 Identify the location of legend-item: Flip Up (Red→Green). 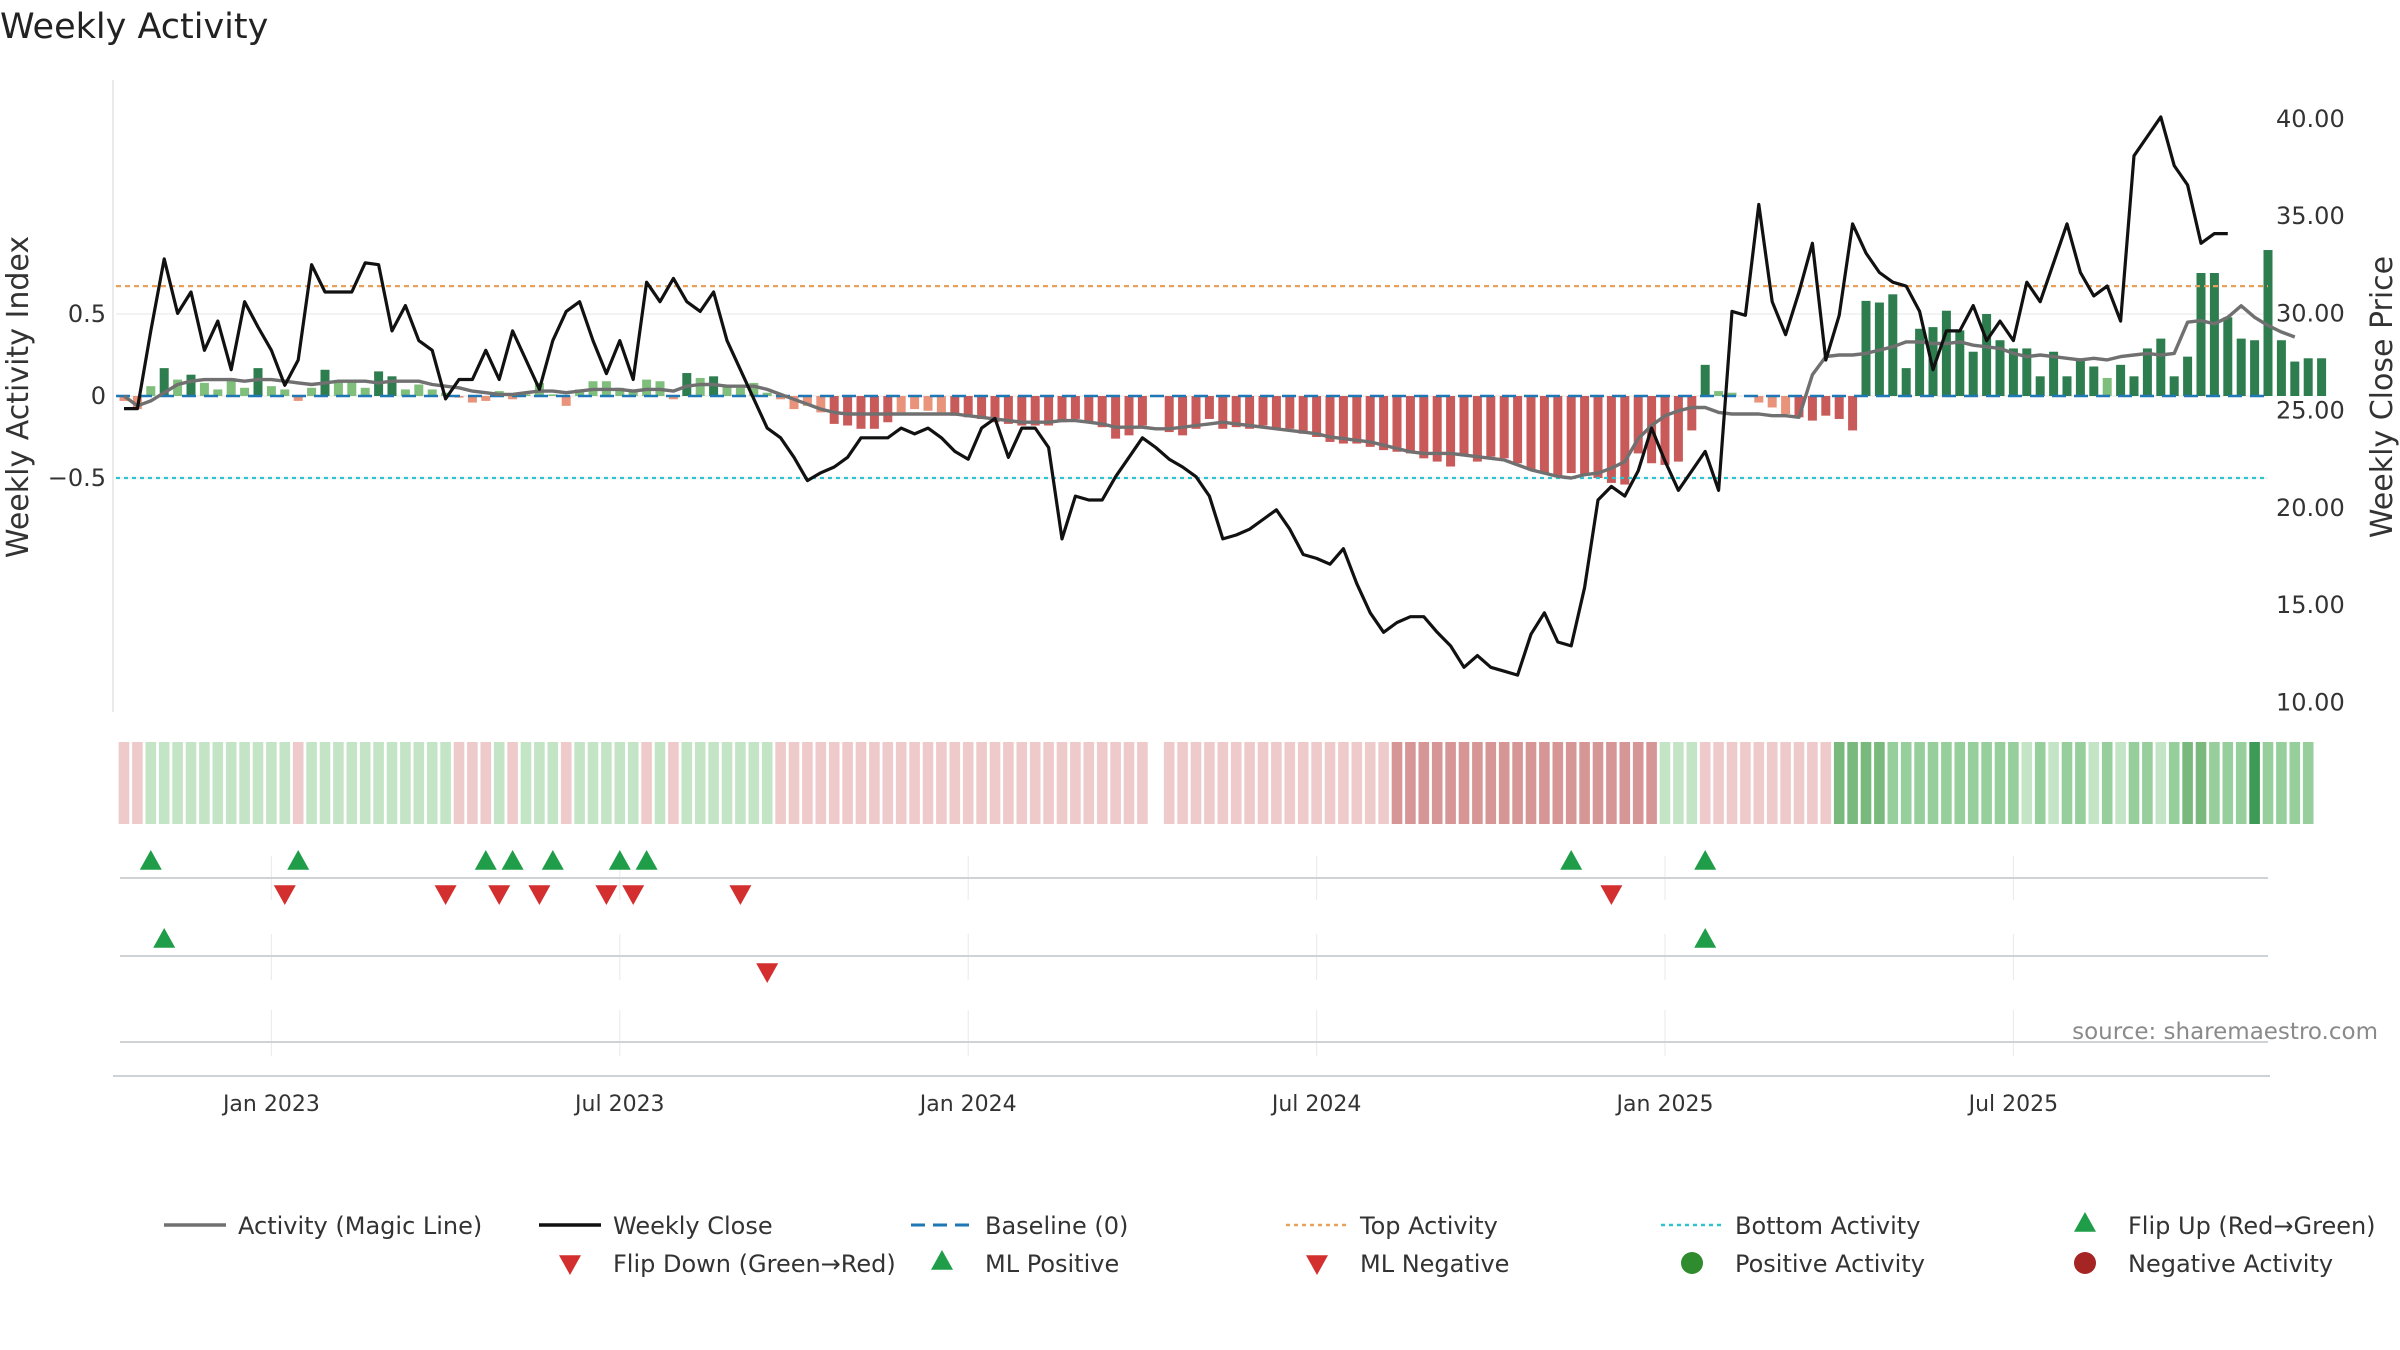
(2225, 1226).